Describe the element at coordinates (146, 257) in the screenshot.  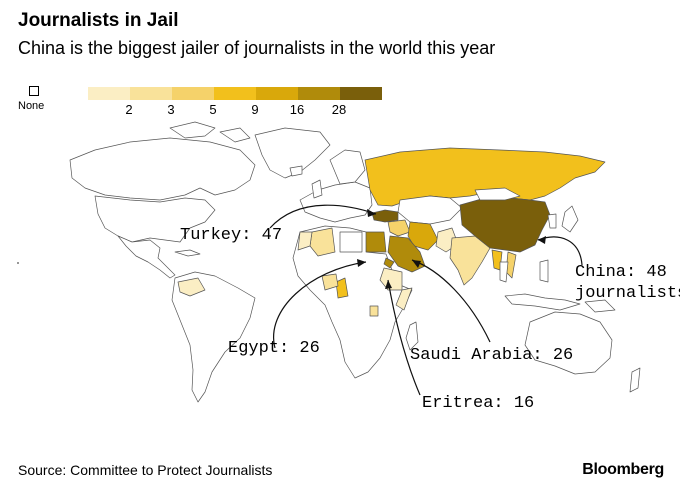
I see `mexico-shape` at that location.